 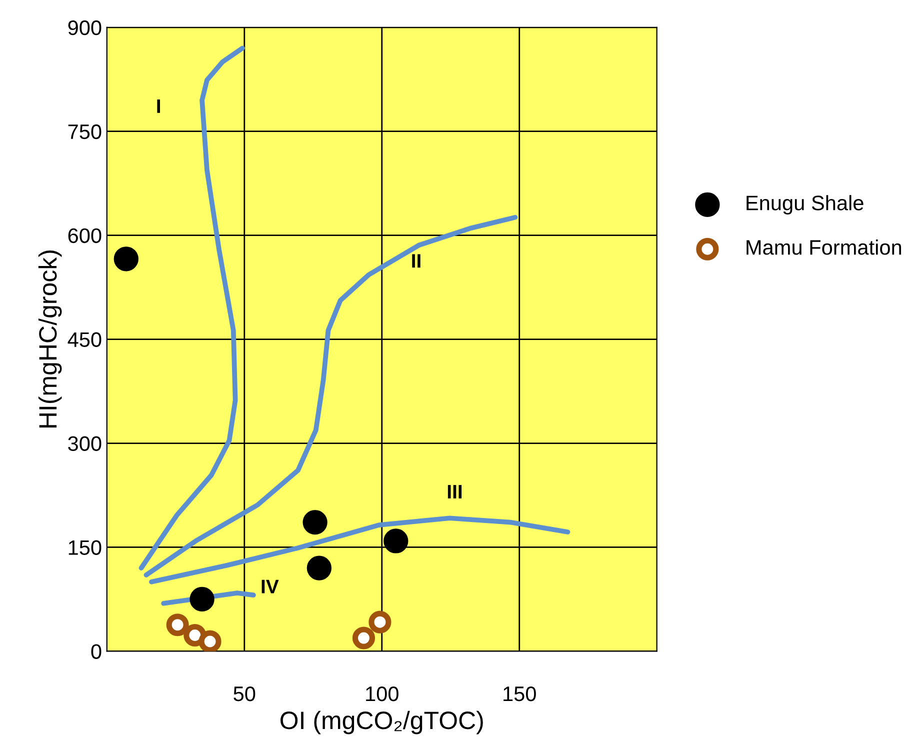 What do you see at coordinates (191, 308) in the screenshot?
I see `line-series` at bounding box center [191, 308].